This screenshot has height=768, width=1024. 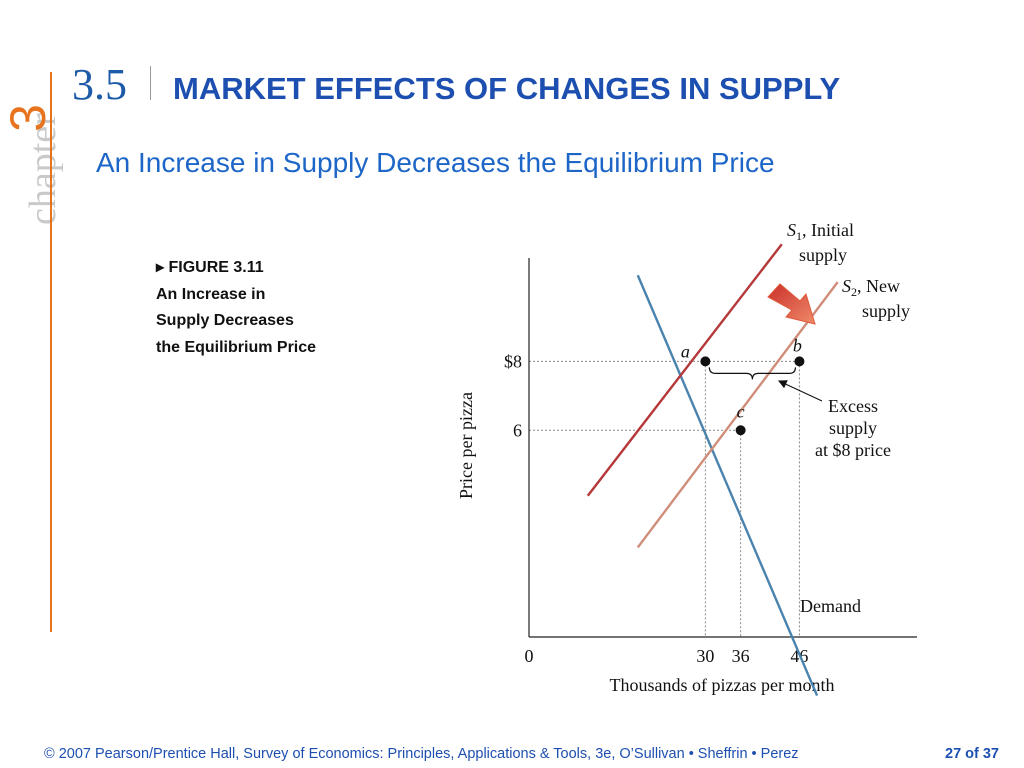 I want to click on section-separator, so click(x=150, y=83).